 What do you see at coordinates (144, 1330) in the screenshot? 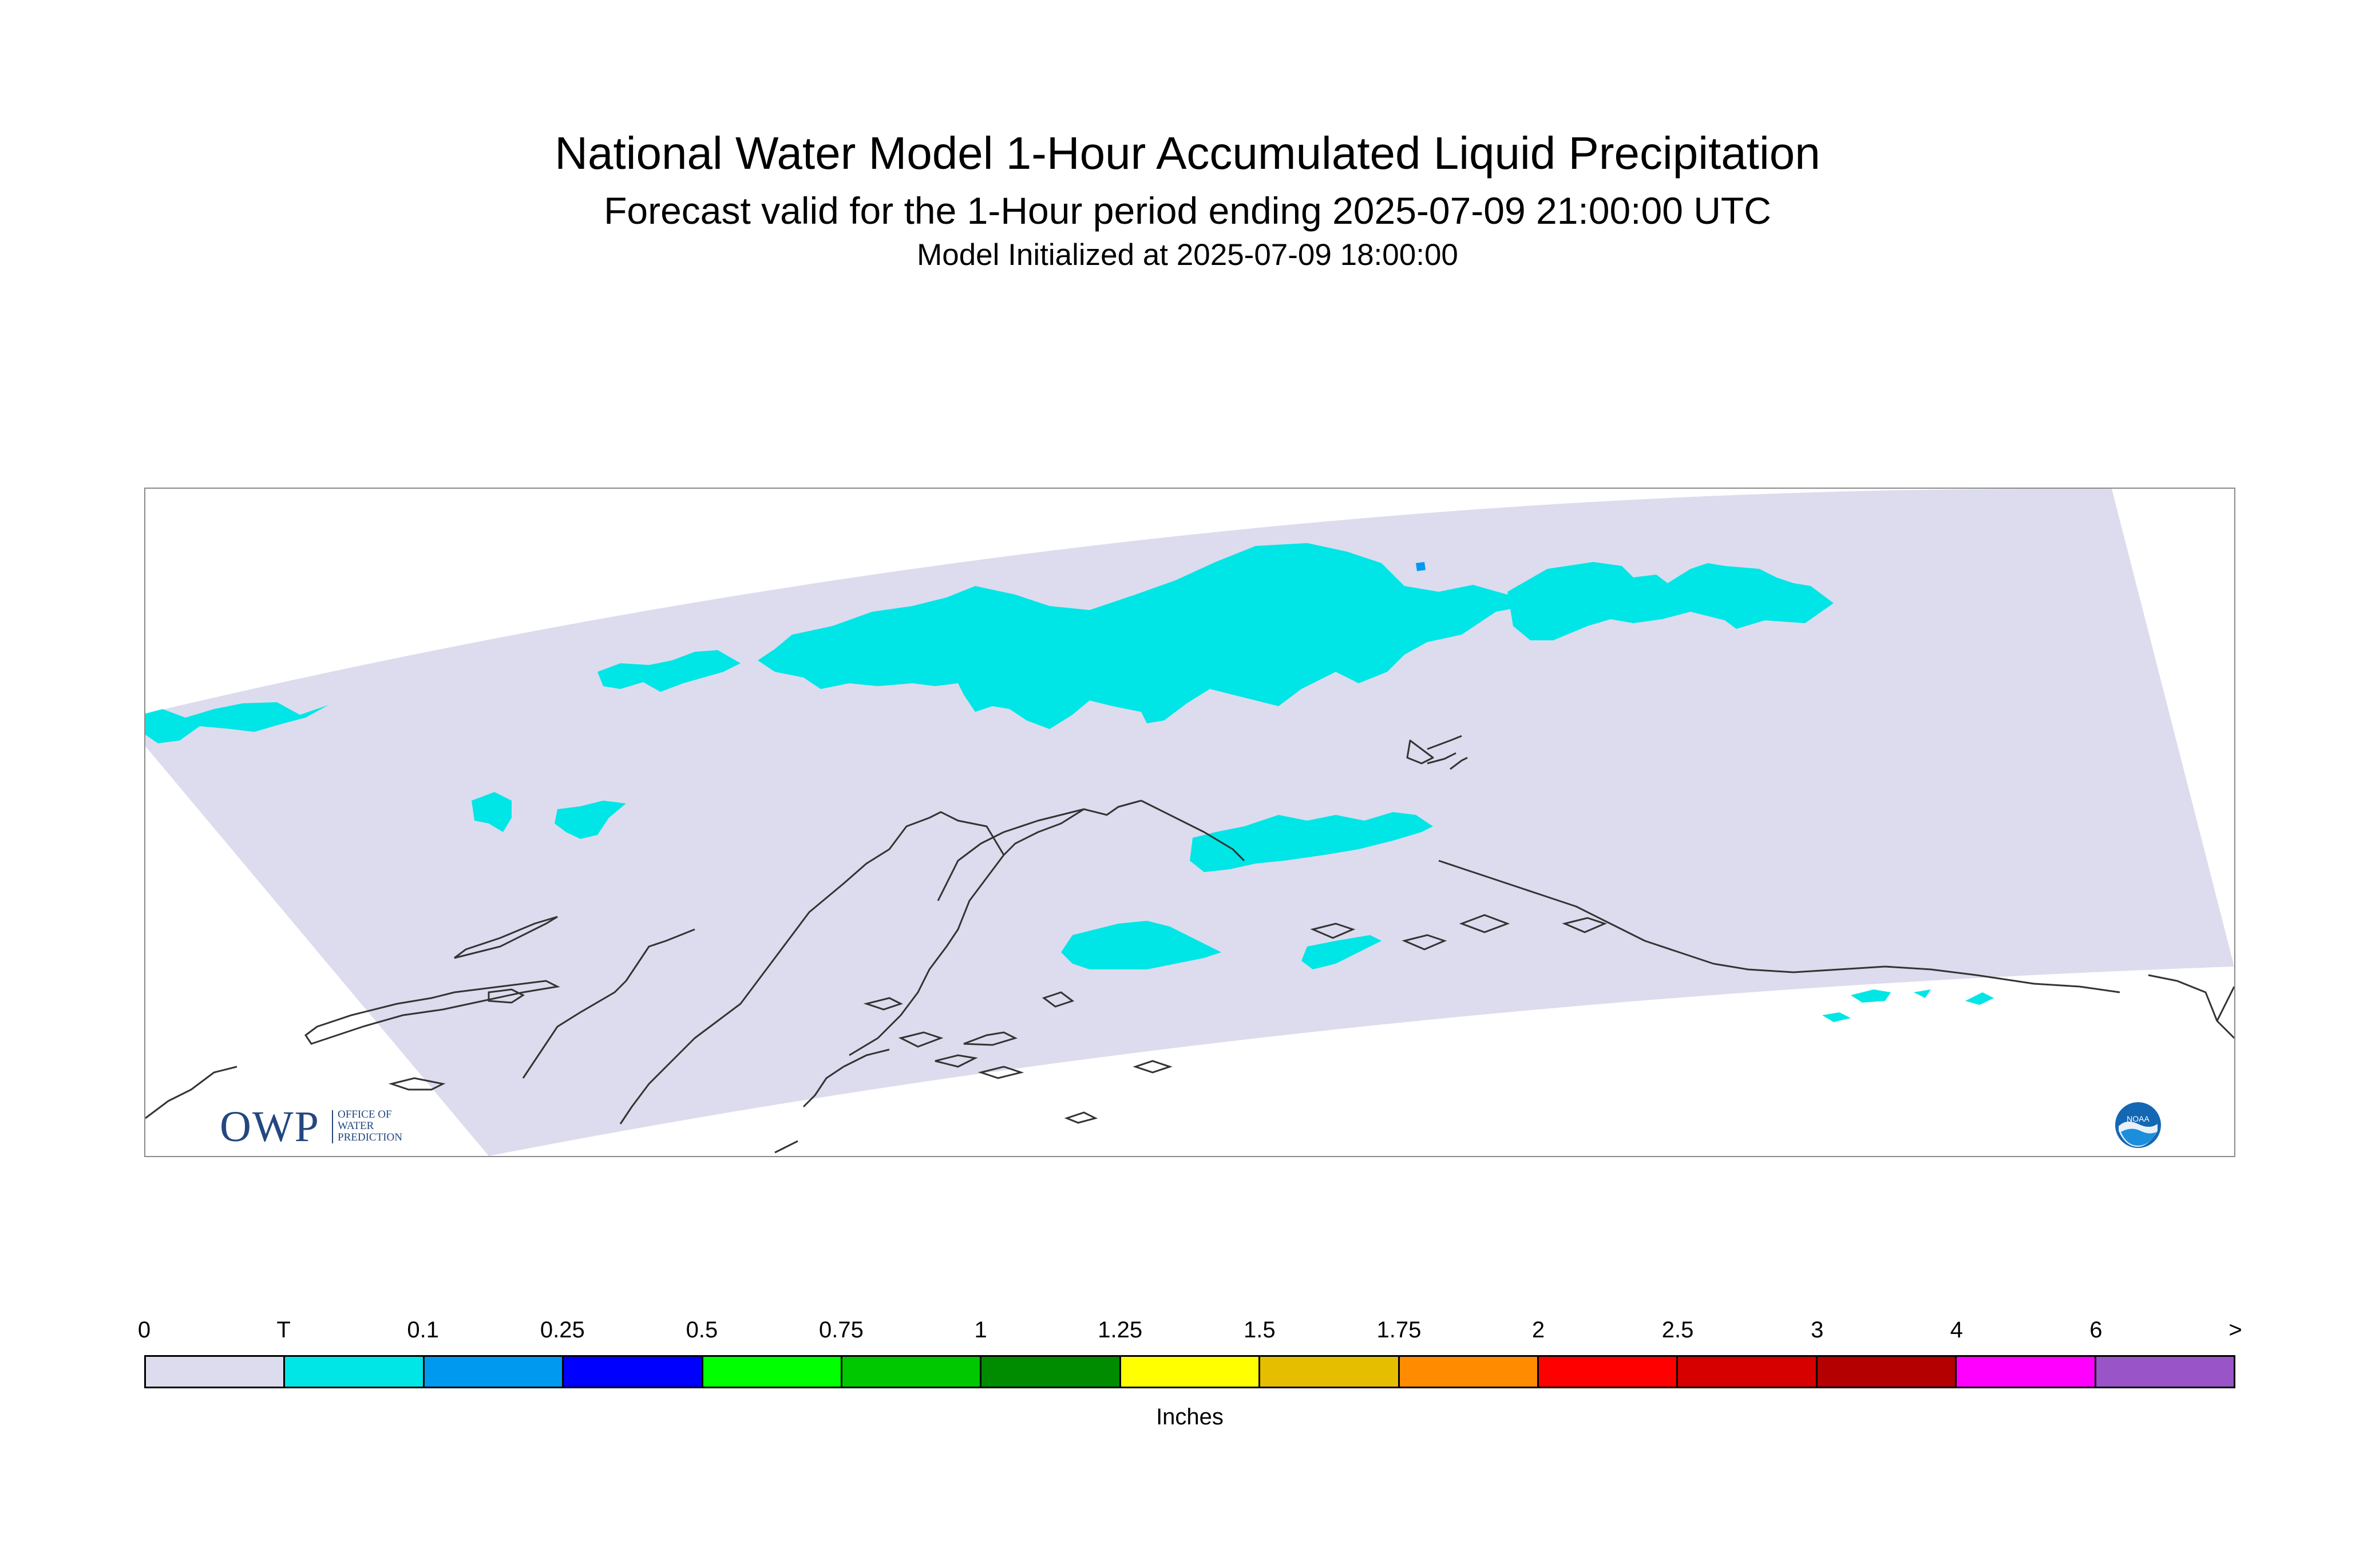
I see `legend-tick-label: 0` at bounding box center [144, 1330].